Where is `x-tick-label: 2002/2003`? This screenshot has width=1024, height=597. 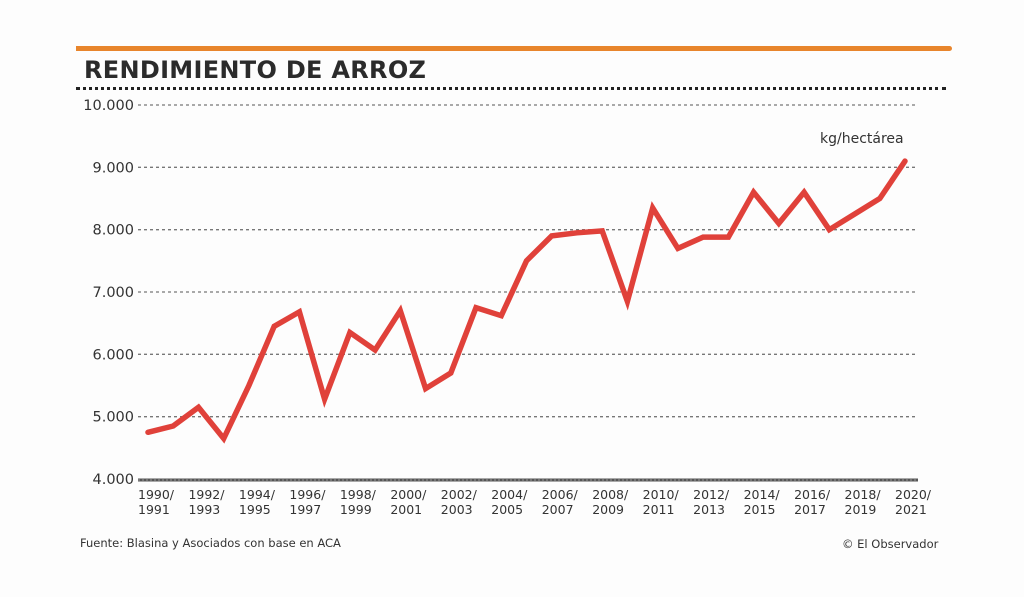 x-tick-label: 2002/2003 is located at coordinates (459, 502).